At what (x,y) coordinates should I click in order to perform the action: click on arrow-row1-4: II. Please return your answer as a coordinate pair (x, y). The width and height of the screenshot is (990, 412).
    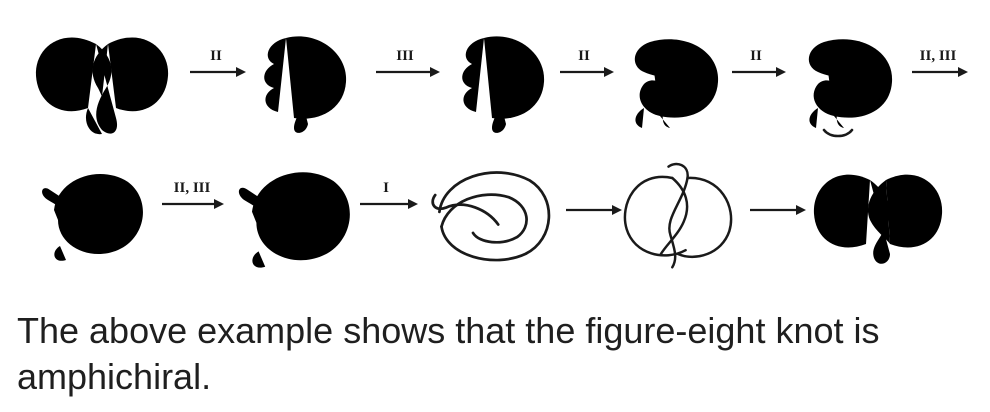
    Looking at the image, I should click on (759, 62).